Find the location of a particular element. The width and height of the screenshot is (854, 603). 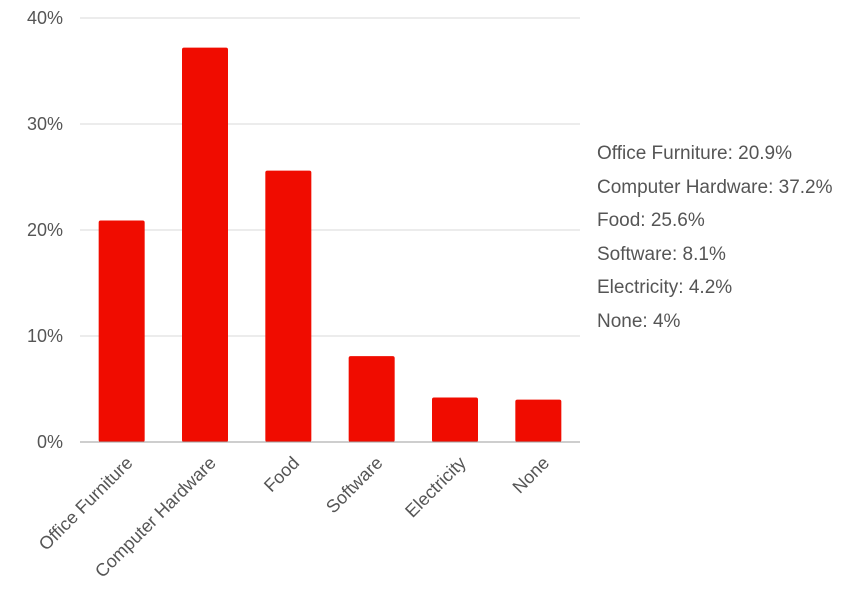

y-tick-label: 20% is located at coordinates (45, 230).